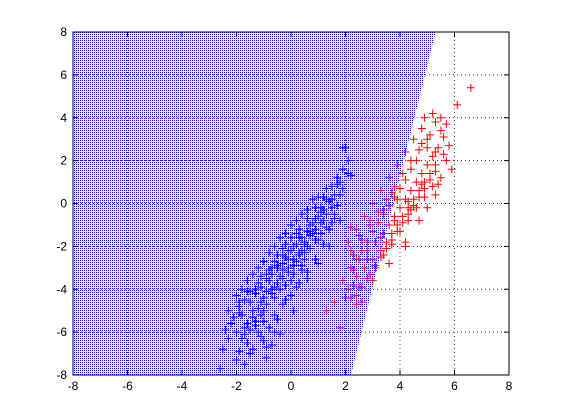  What do you see at coordinates (61, 375) in the screenshot?
I see `y-tick-label: -8` at bounding box center [61, 375].